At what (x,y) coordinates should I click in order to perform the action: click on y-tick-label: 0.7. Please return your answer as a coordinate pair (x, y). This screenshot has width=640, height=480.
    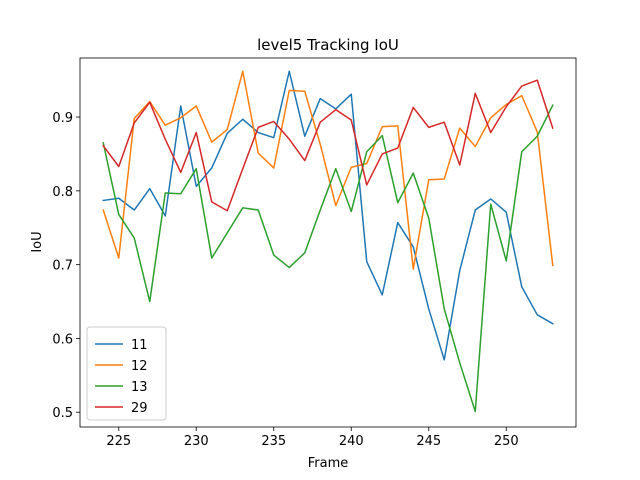
    Looking at the image, I should click on (62, 266).